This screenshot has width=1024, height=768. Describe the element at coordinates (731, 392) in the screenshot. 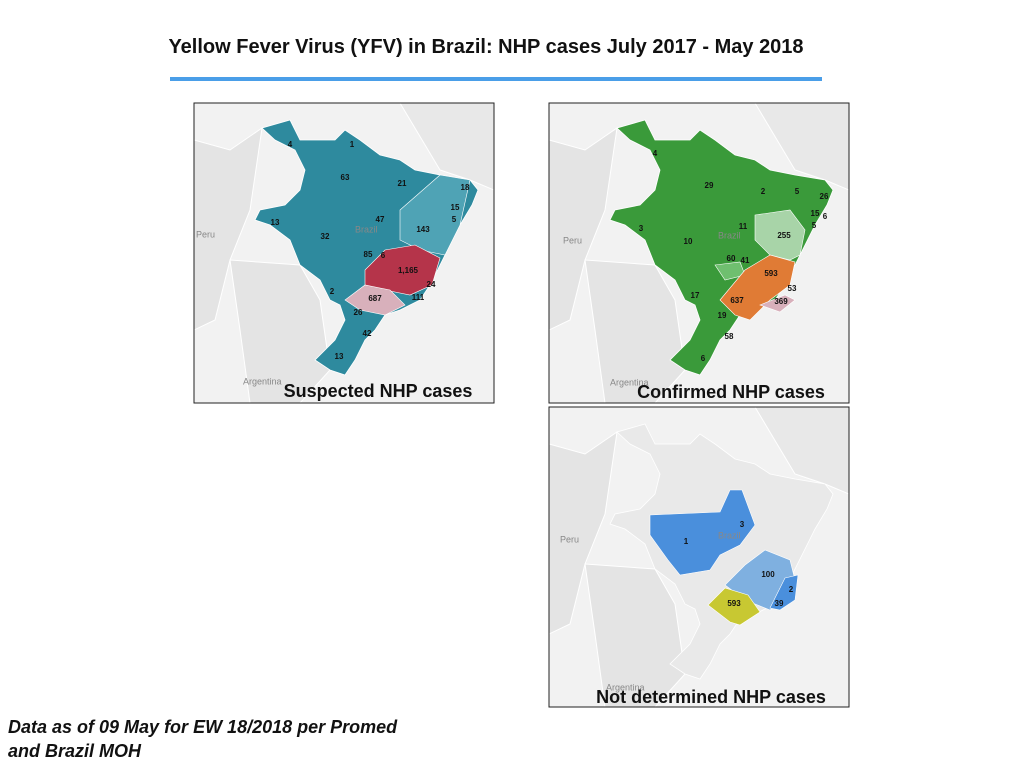

I see `map-caption: Confirmed NHP cases` at that location.